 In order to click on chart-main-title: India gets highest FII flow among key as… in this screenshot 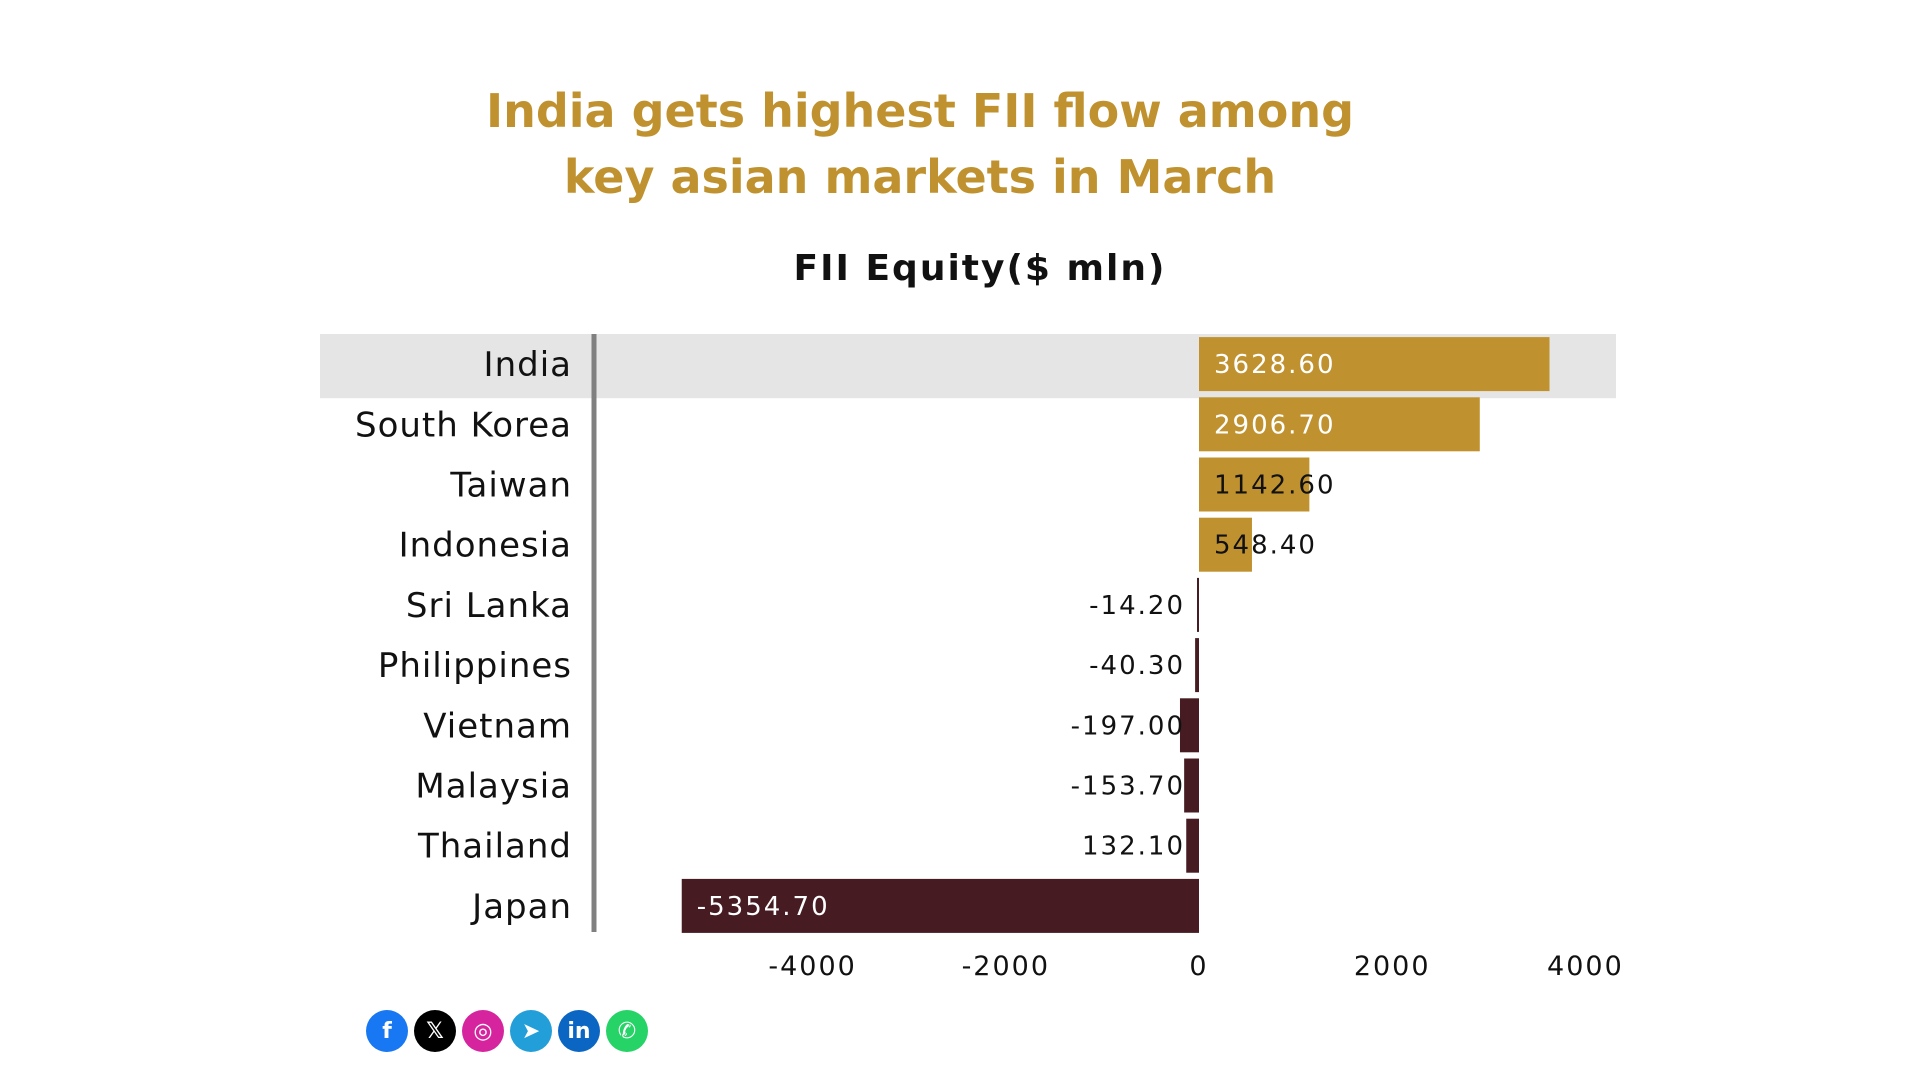, I will do `click(920, 144)`.